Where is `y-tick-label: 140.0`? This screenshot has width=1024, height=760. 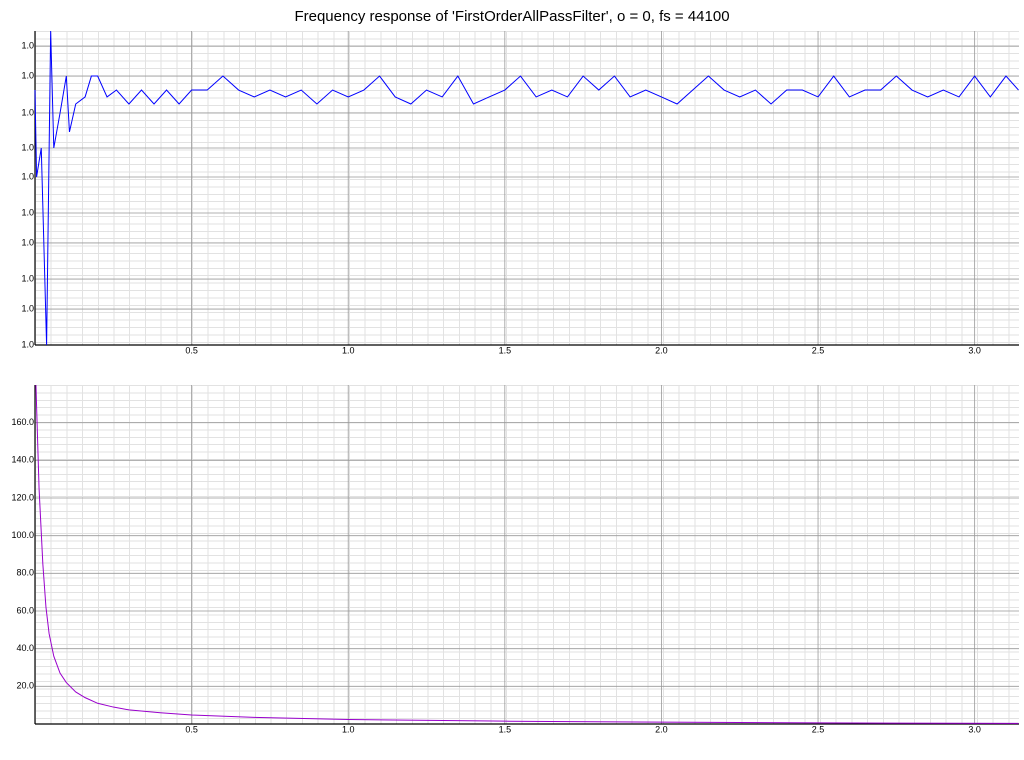
y-tick-label: 140.0 is located at coordinates (22, 460).